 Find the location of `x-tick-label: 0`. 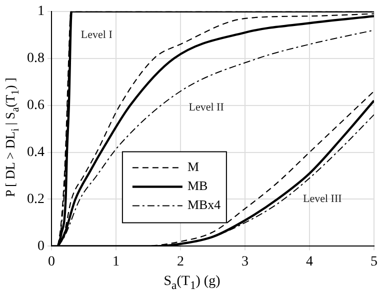

x-tick-label: 0 is located at coordinates (51, 262).